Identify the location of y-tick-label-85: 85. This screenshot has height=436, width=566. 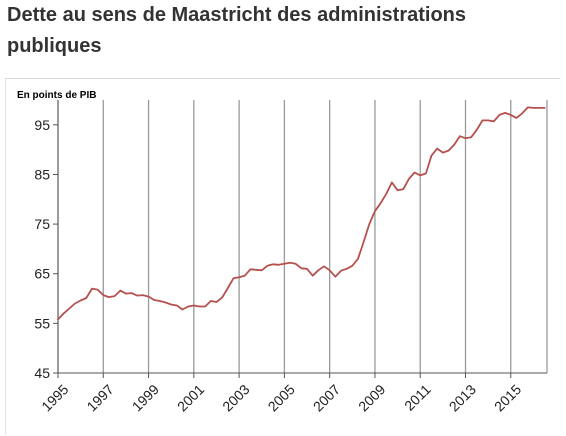
(42, 174).